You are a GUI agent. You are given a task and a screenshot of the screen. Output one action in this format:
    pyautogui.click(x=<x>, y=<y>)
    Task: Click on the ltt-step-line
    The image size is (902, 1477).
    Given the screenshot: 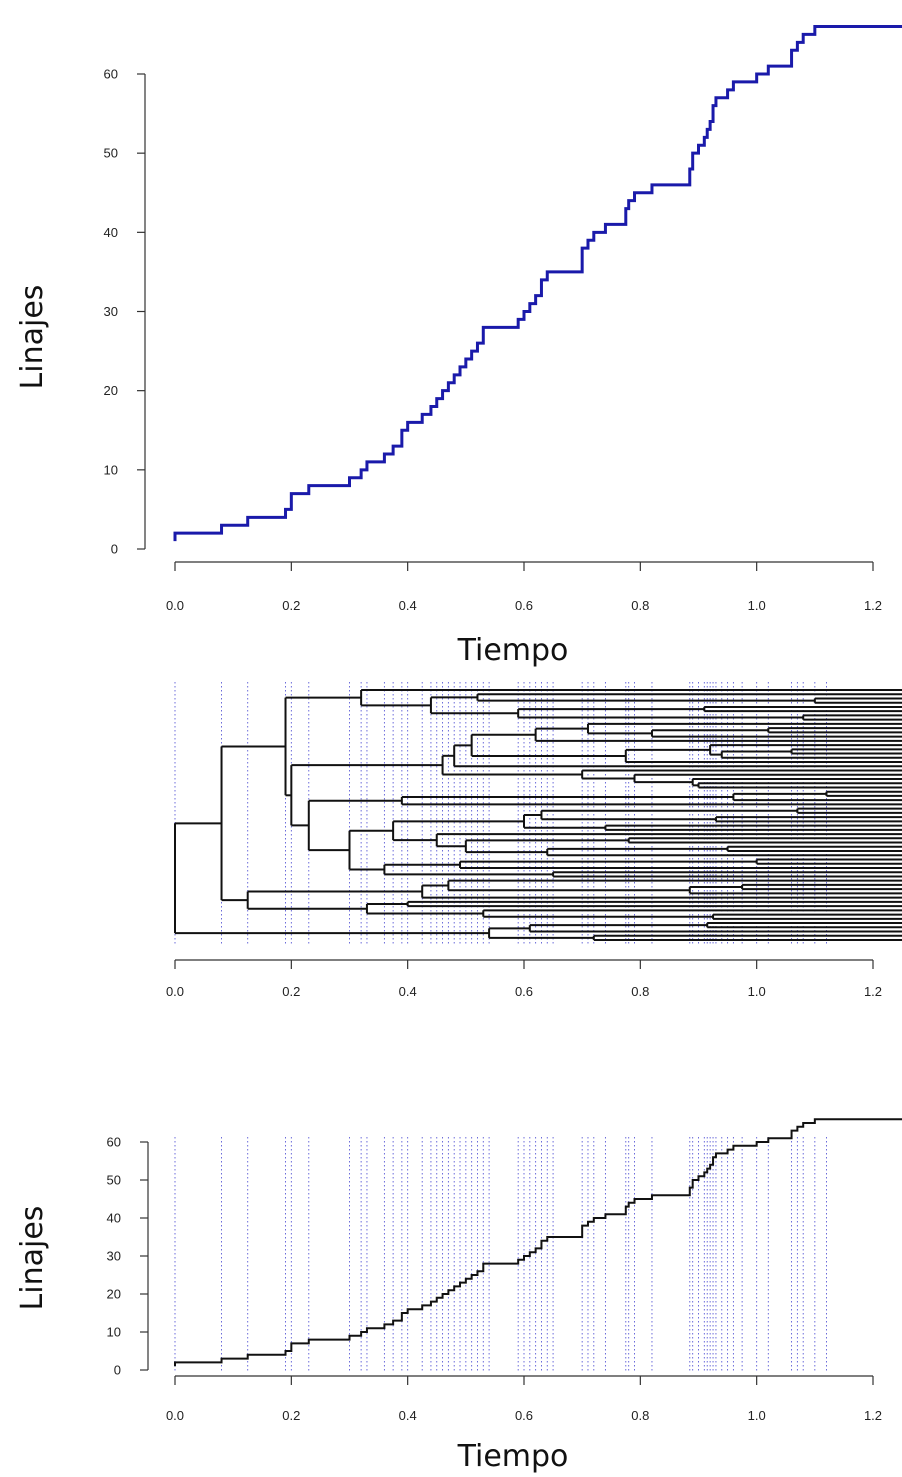 What is the action you would take?
    pyautogui.click(x=538, y=1242)
    